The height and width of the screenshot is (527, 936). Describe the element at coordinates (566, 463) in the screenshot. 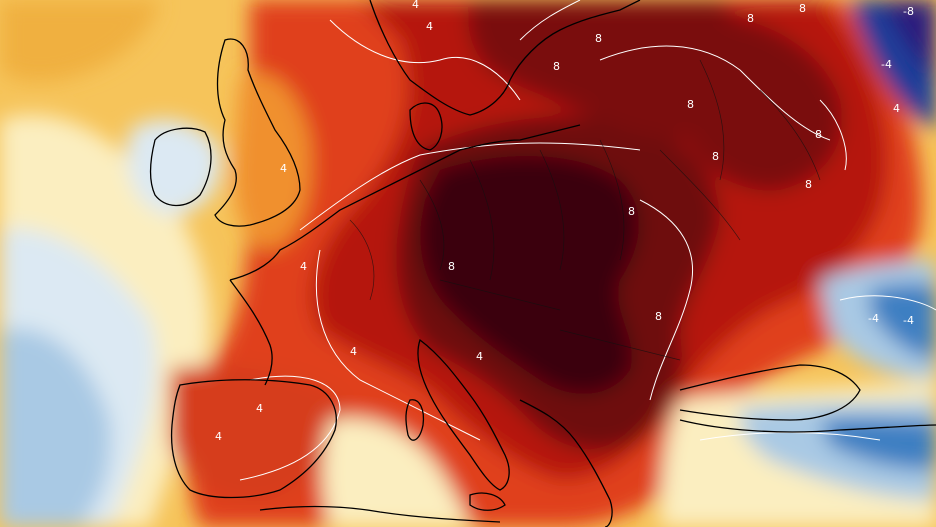

I see `balkans-coastline` at that location.